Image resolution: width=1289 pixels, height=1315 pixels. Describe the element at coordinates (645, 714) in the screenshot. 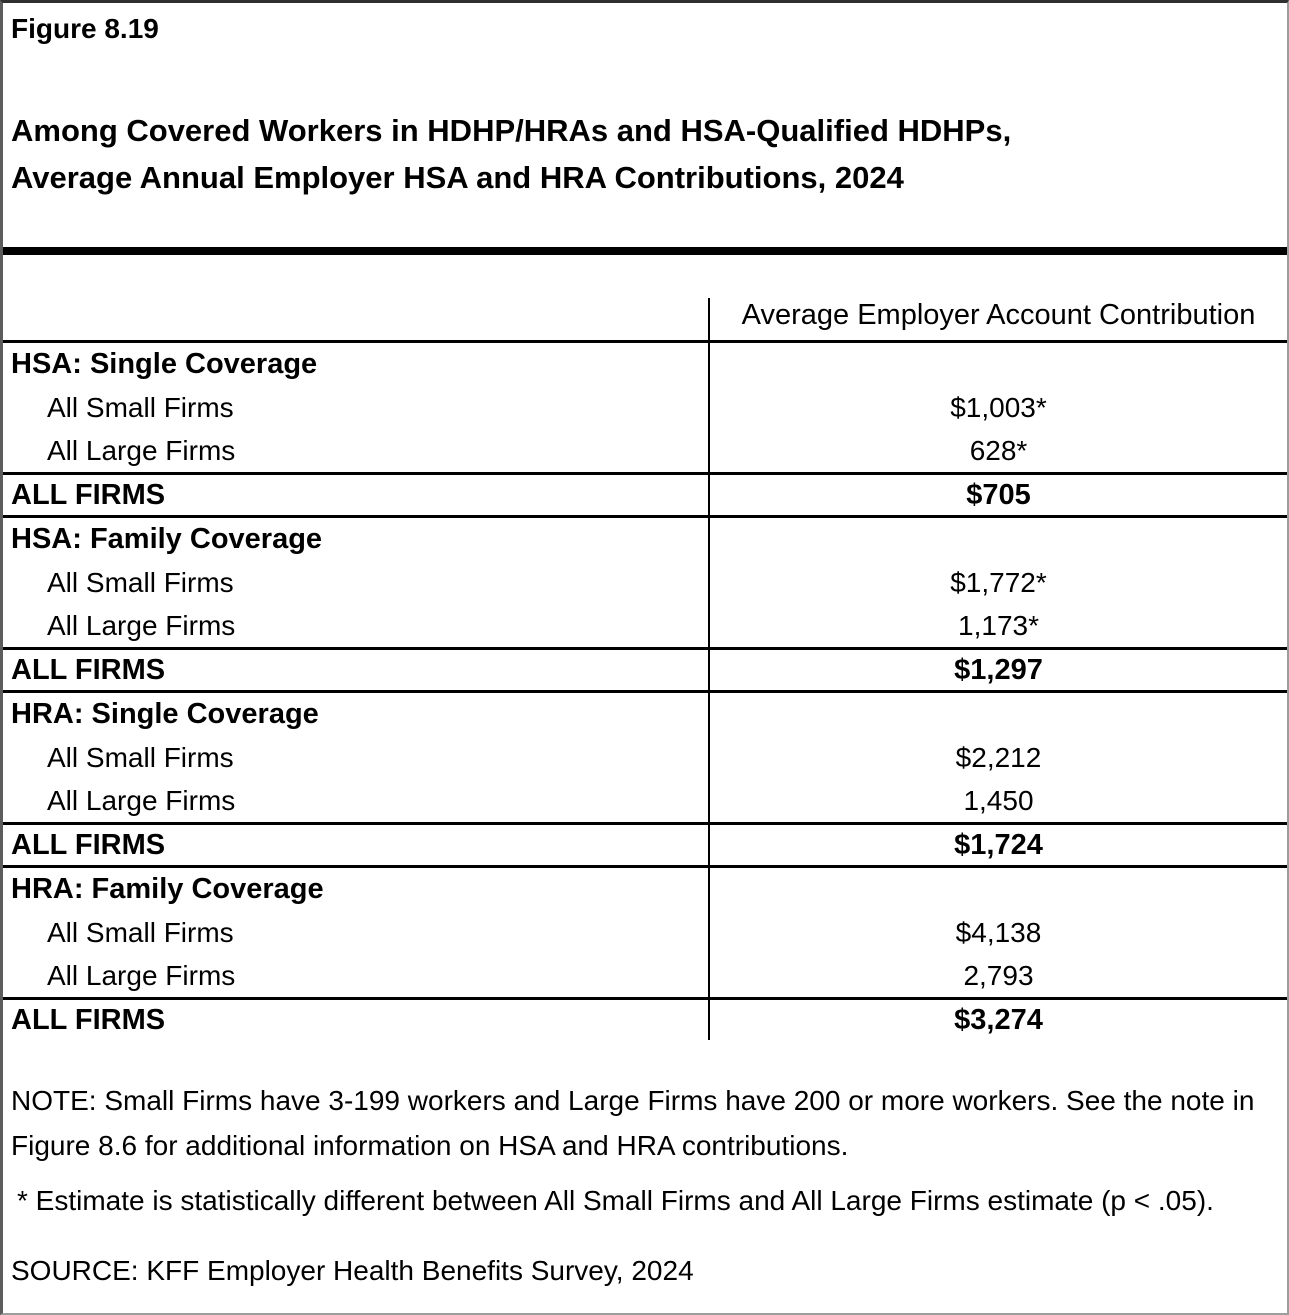

I see `section-title-row: HRA: Single Coverage` at that location.